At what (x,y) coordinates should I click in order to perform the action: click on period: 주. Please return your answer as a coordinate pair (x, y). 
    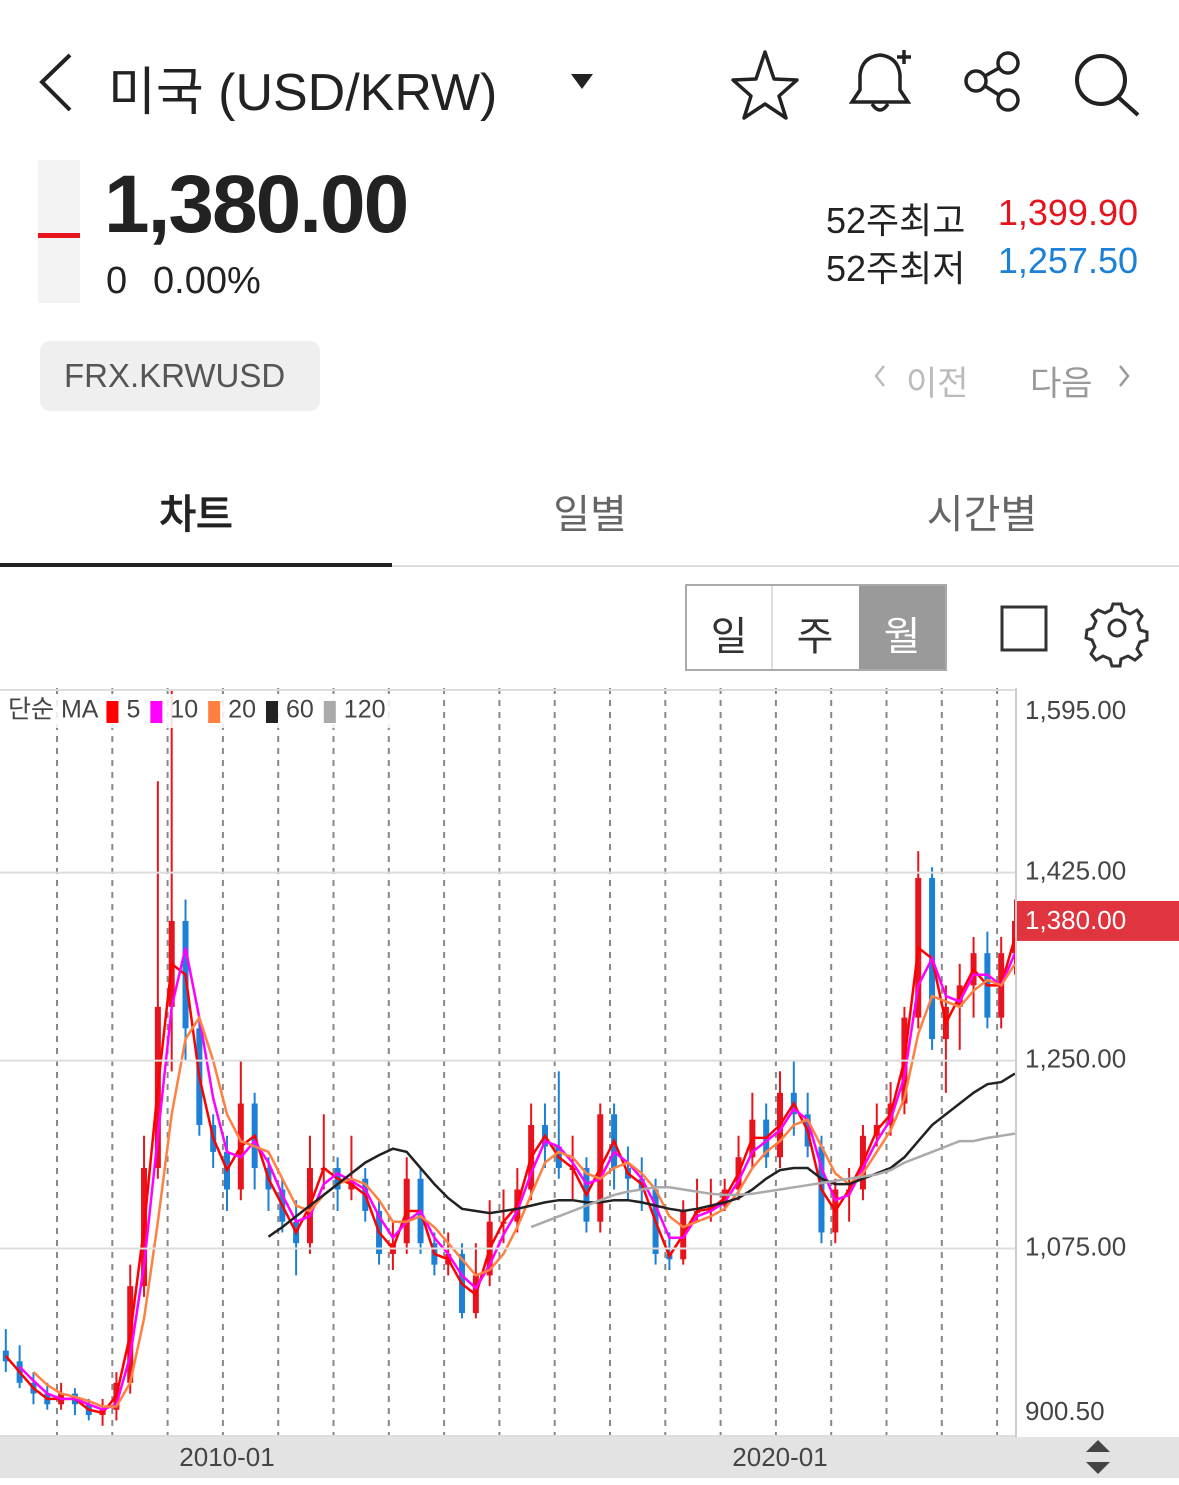
    Looking at the image, I should click on (815, 637).